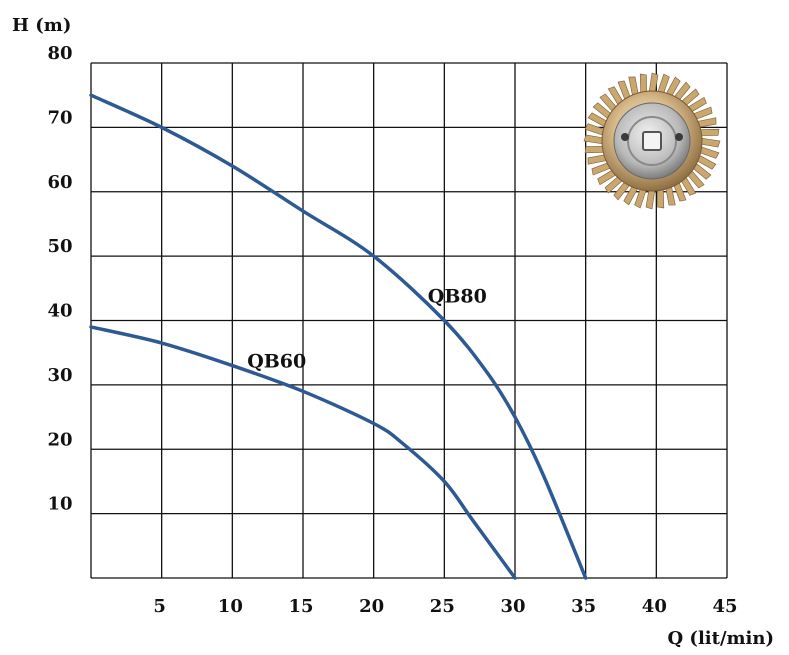 The image size is (789, 655). What do you see at coordinates (59, 117) in the screenshot?
I see `y-tick-label-70: 70` at bounding box center [59, 117].